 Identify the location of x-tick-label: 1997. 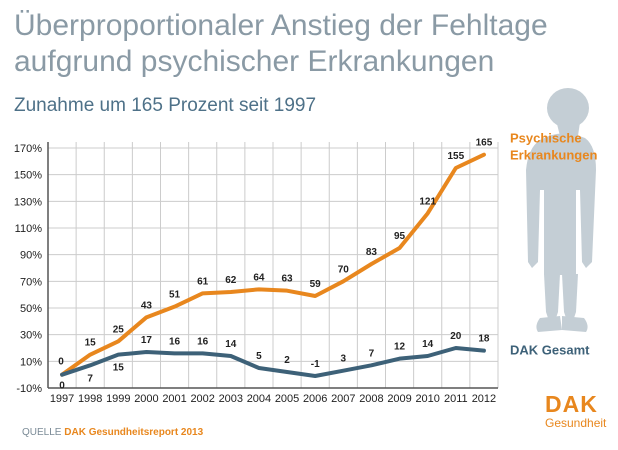
(62, 399).